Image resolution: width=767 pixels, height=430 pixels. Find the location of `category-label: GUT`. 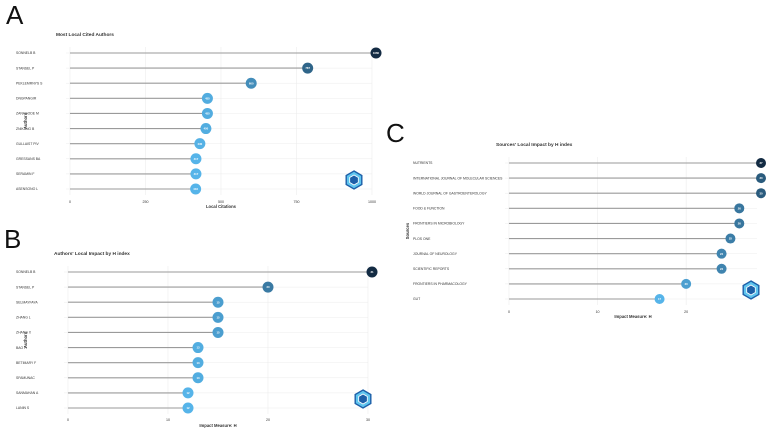

category-label: GUT is located at coordinates (416, 299).